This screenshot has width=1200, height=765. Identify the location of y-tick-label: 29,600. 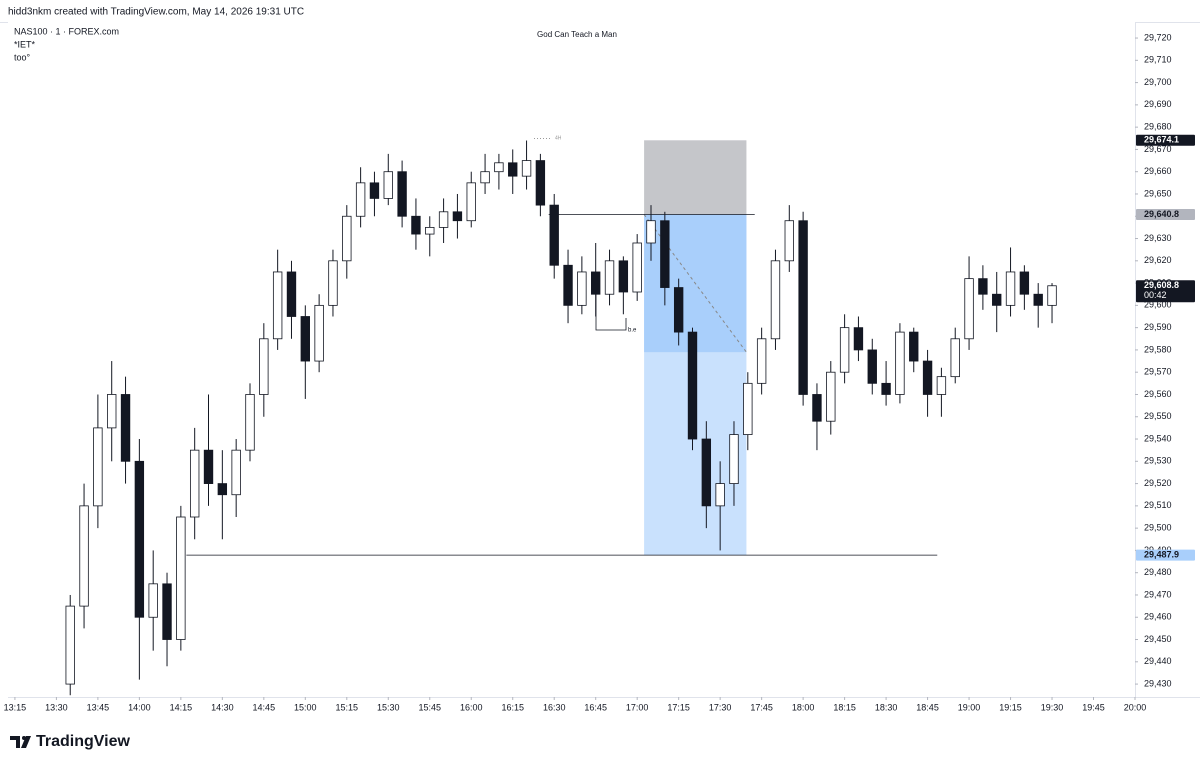
(1158, 305).